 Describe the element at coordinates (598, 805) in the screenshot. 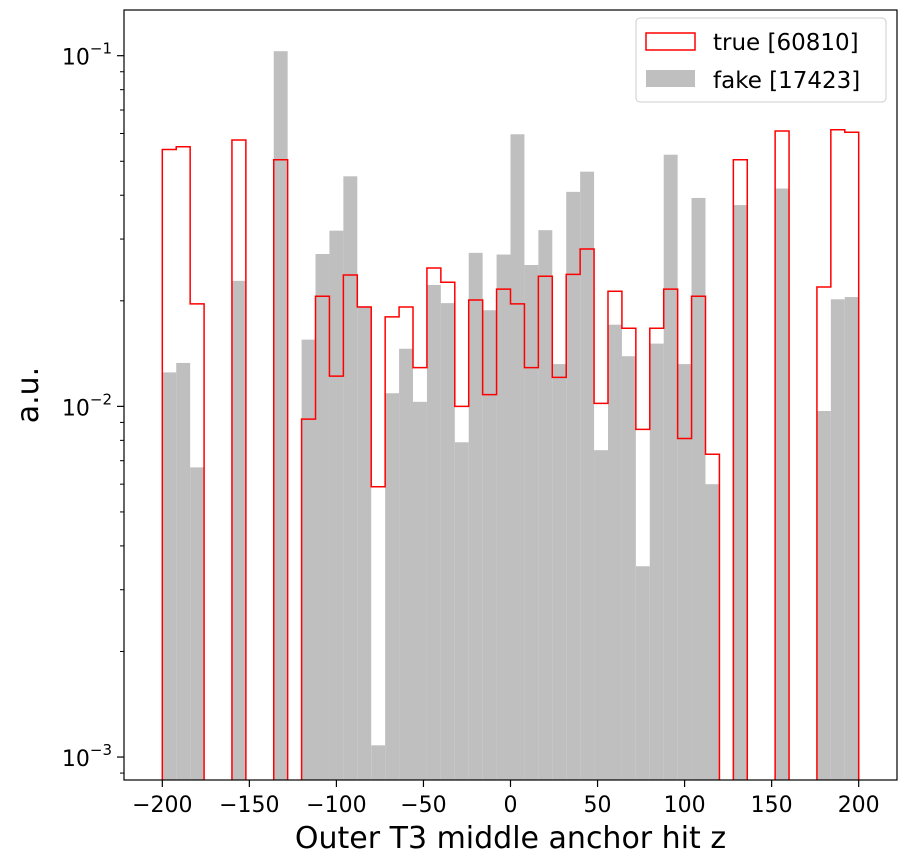

I see `x-tick-label: 50` at that location.